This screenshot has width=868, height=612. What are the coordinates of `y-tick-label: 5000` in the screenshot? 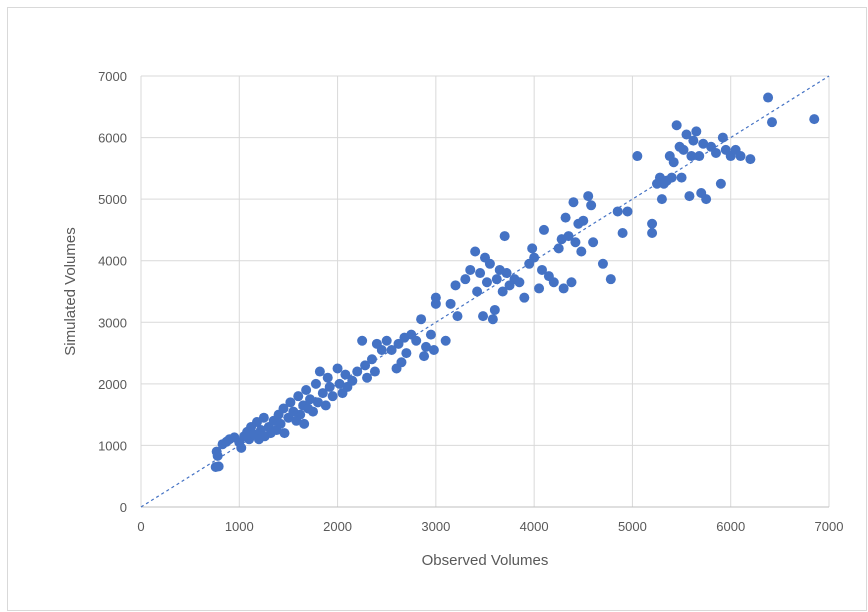 It's located at (112, 199).